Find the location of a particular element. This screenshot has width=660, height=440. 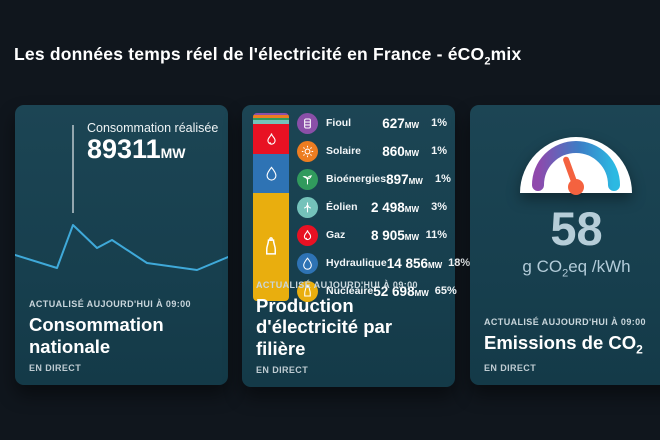

gauge-arc is located at coordinates (576, 166).